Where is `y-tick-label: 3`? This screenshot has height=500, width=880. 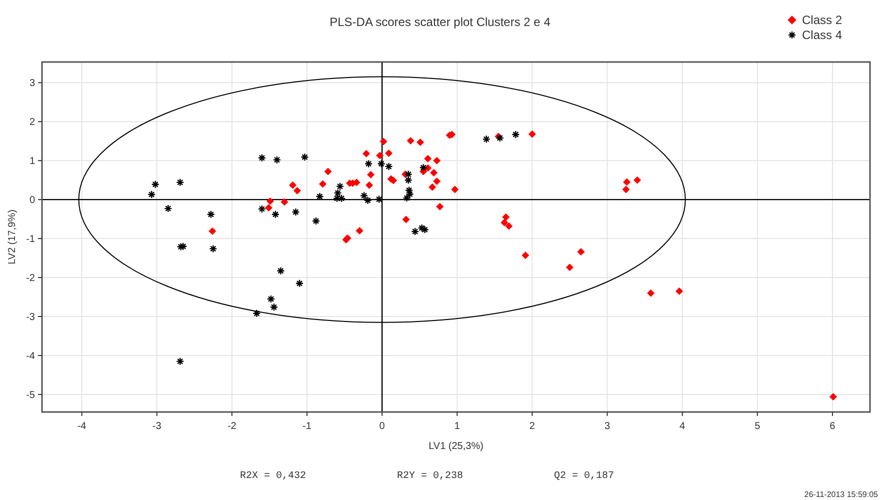 y-tick-label: 3 is located at coordinates (32, 84).